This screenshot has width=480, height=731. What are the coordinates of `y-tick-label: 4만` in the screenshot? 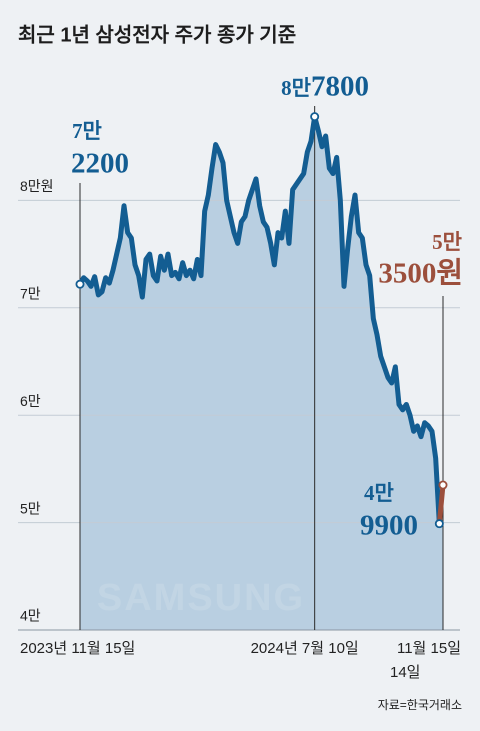 It's located at (30, 616).